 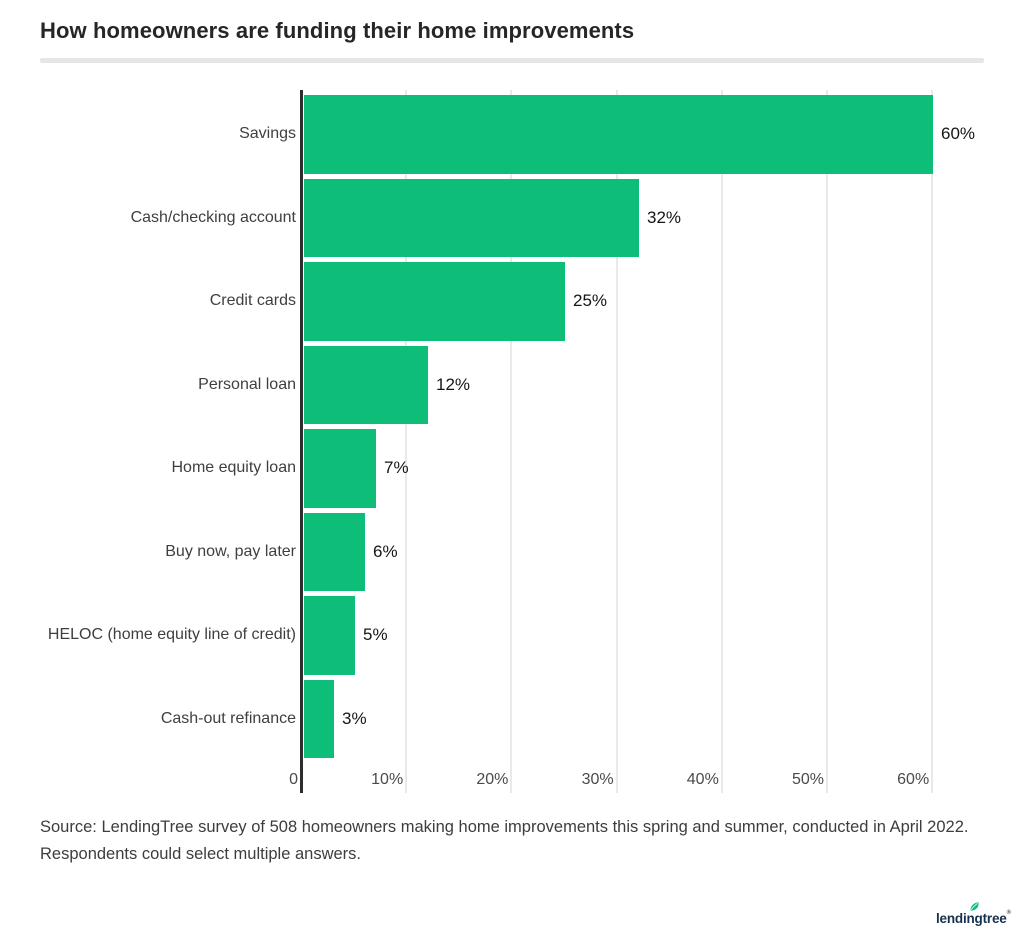 What do you see at coordinates (597, 779) in the screenshot?
I see `x-tick-label: 30%` at bounding box center [597, 779].